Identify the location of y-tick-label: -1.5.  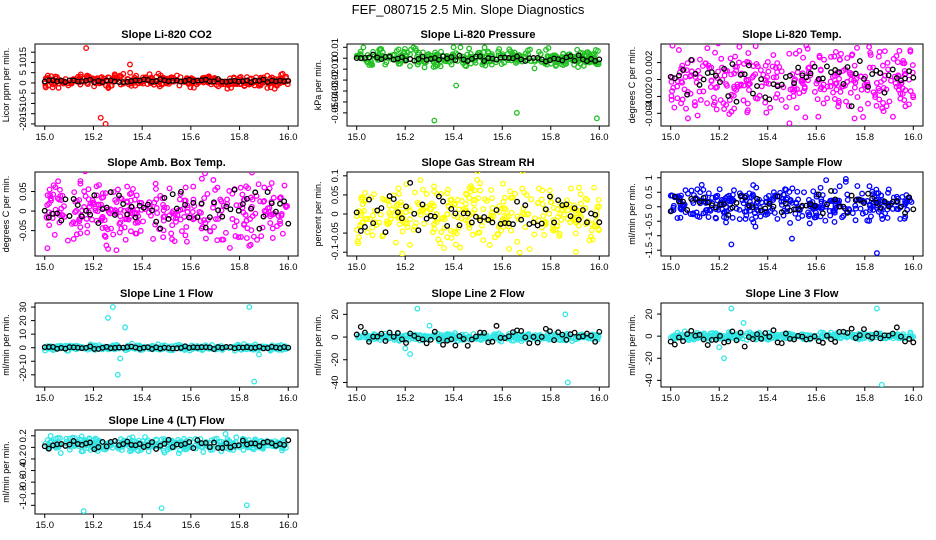
(649, 250).